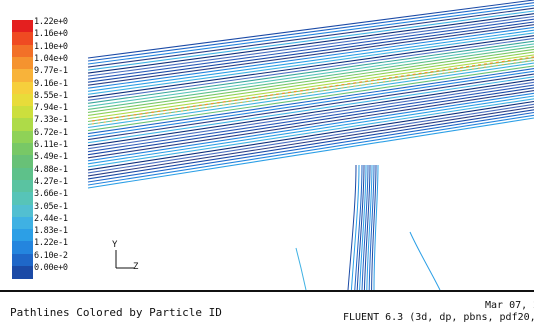 This screenshot has width=534, height=335. What do you see at coordinates (51, 145) in the screenshot?
I see `legend-label: 6.11e-1` at bounding box center [51, 145].